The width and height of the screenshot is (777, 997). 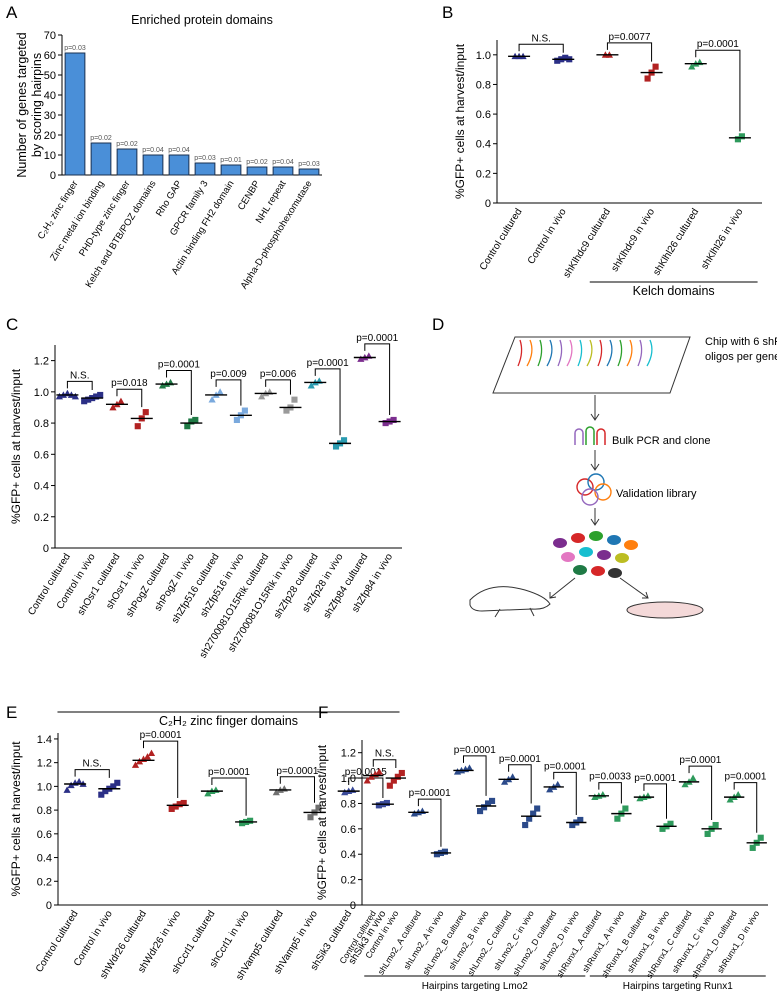 I want to click on x-tick-label: Control in vivo, so click(x=547, y=236).